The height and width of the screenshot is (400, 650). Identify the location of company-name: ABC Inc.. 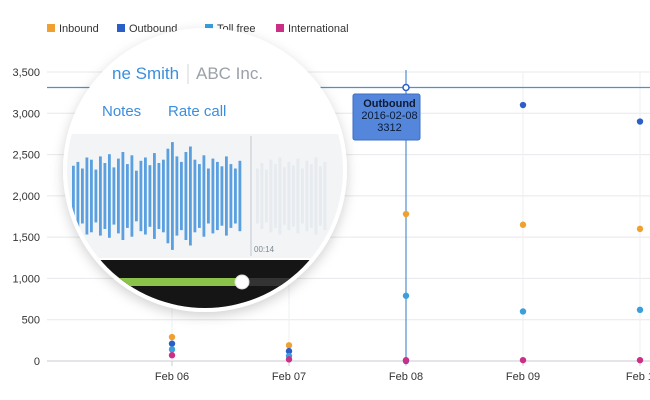
(229, 73).